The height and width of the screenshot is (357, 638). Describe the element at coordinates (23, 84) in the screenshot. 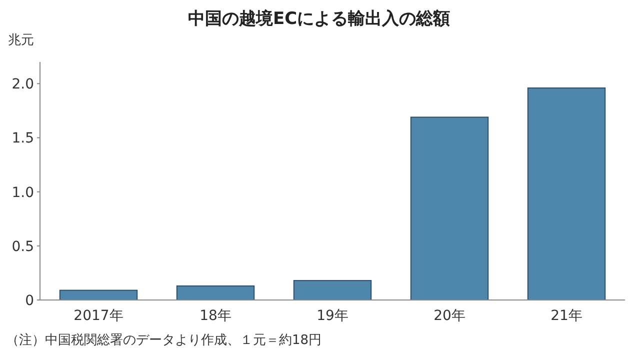

I see `y-tick-label: 2.0` at that location.